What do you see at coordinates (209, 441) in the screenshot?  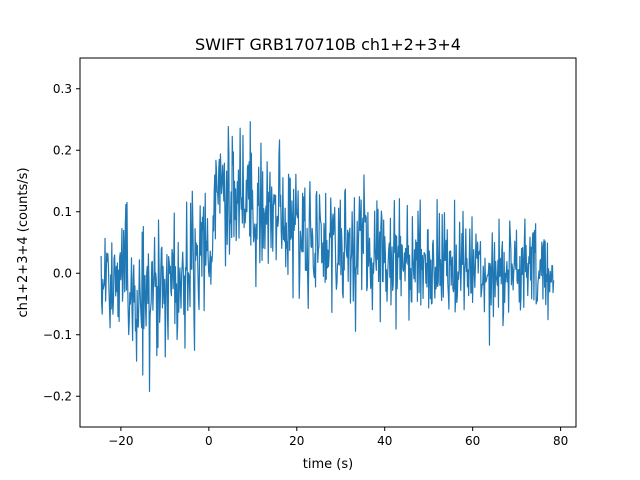 I see `x-tick-label: 0` at bounding box center [209, 441].